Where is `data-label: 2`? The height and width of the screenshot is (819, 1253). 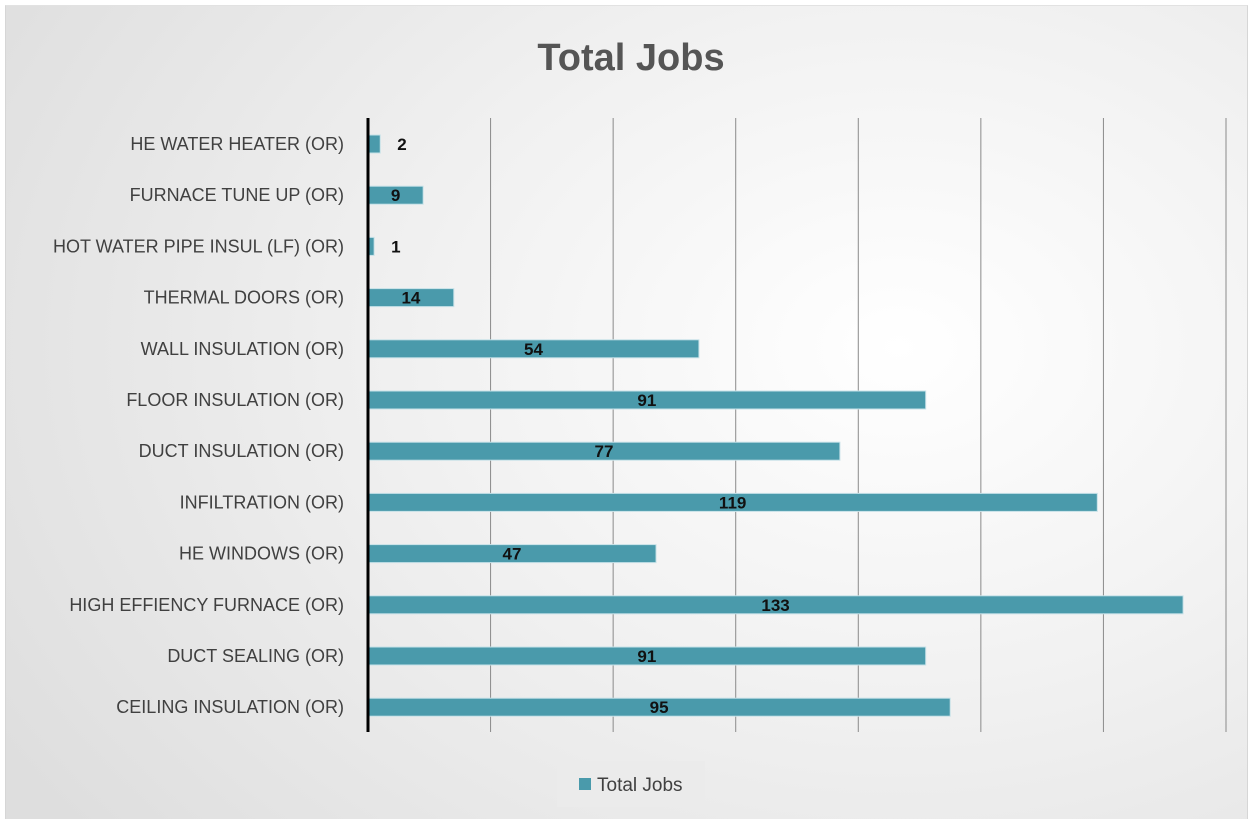 data-label: 2 is located at coordinates (401, 144).